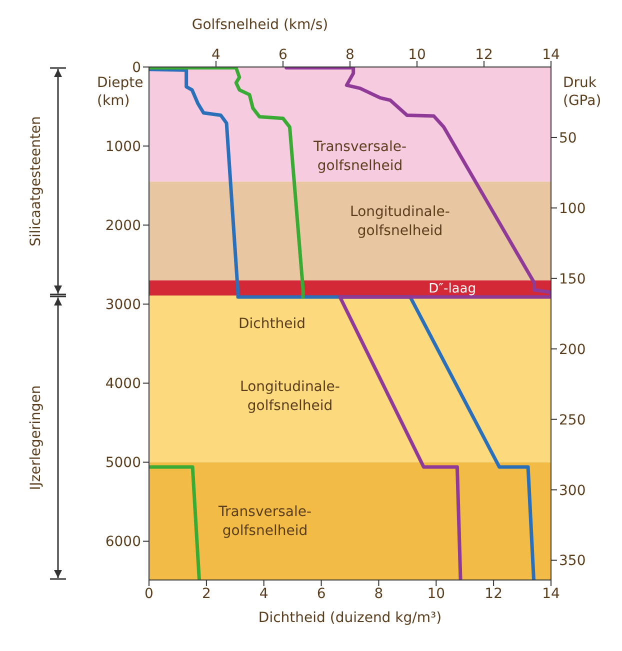 This screenshot has width=622, height=651. What do you see at coordinates (379, 594) in the screenshot?
I see `x-tick-label: 8` at bounding box center [379, 594].